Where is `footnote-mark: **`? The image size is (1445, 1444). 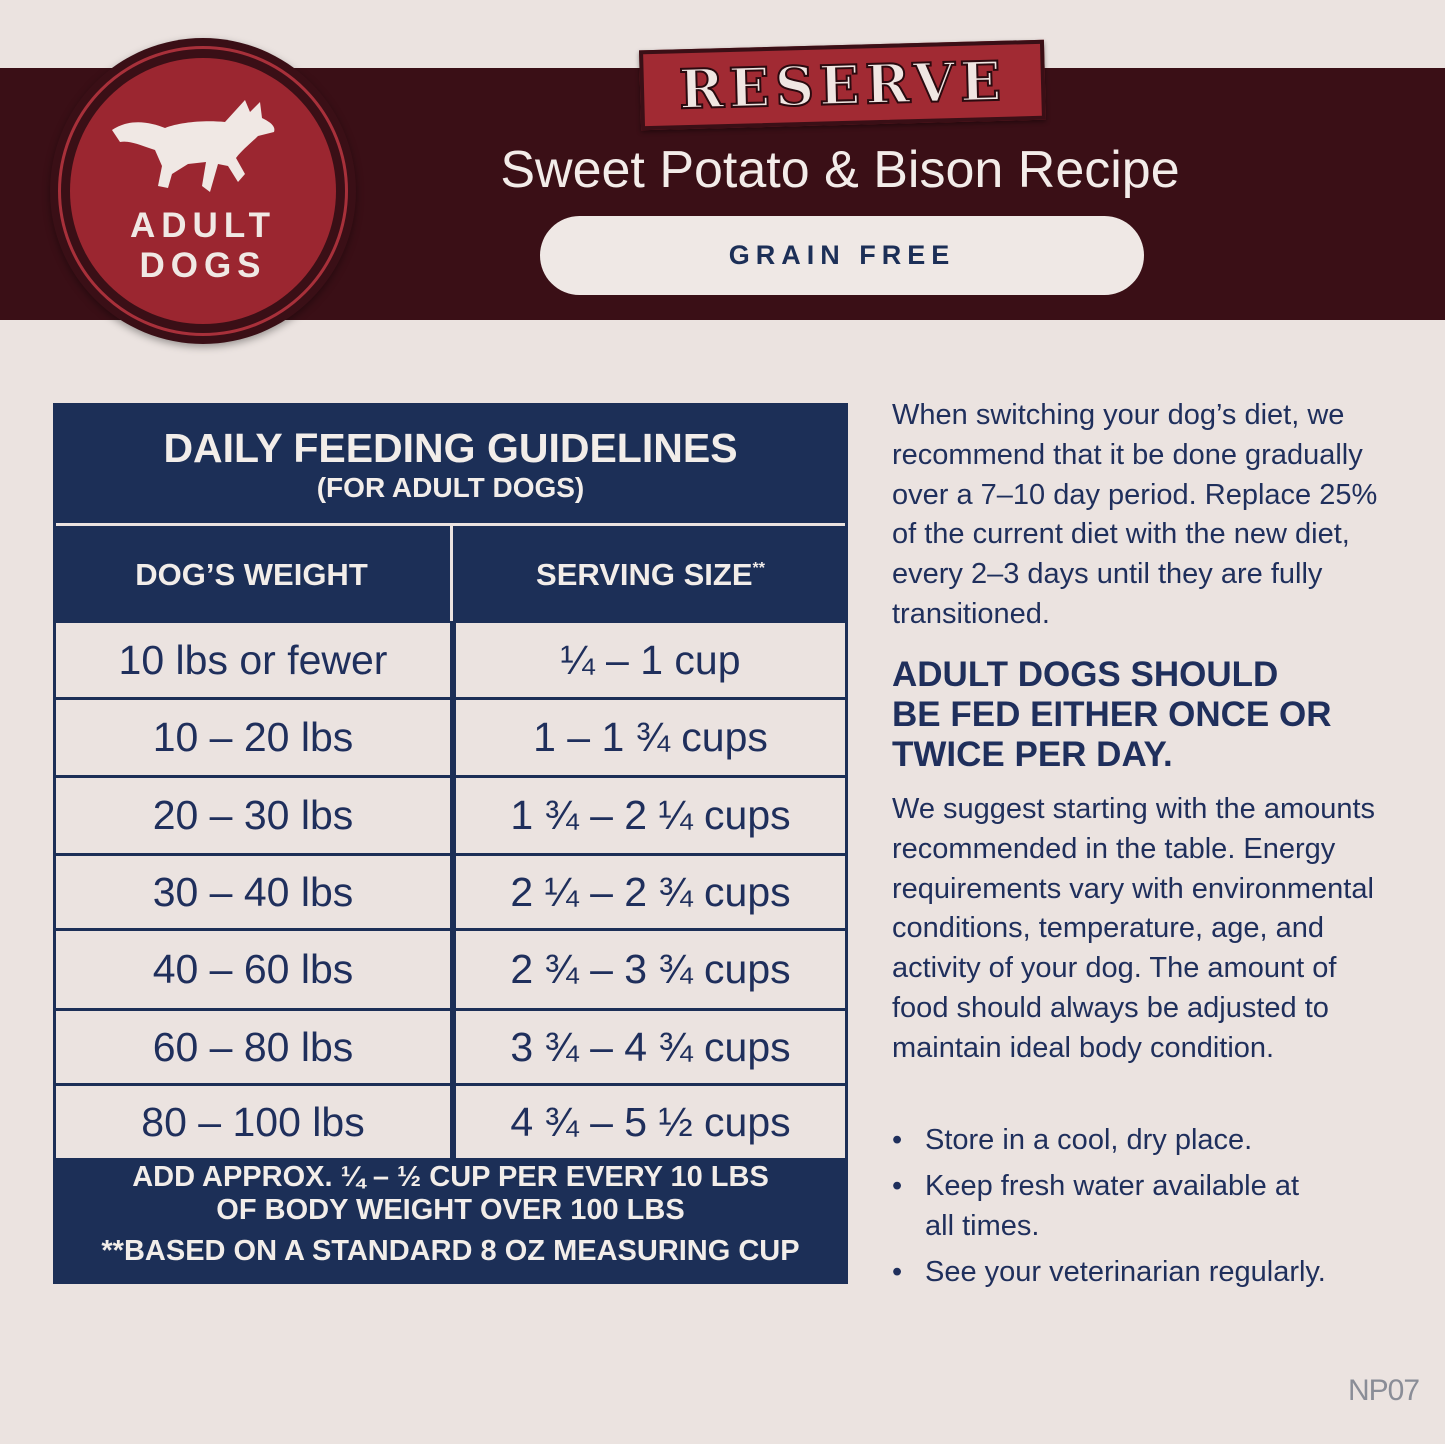 footnote-mark: ** is located at coordinates (758, 568).